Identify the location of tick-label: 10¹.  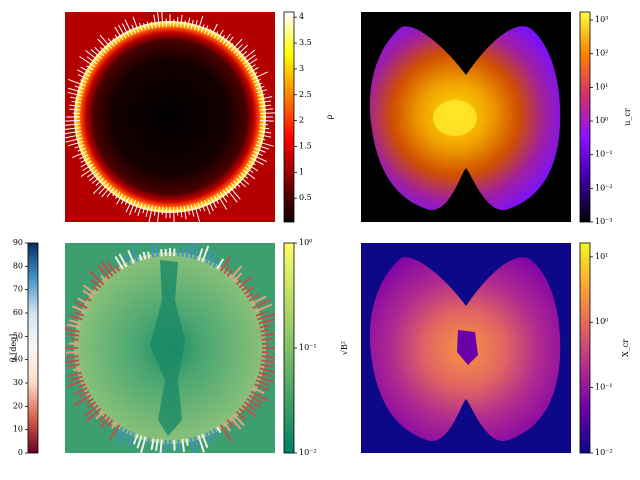
(601, 86).